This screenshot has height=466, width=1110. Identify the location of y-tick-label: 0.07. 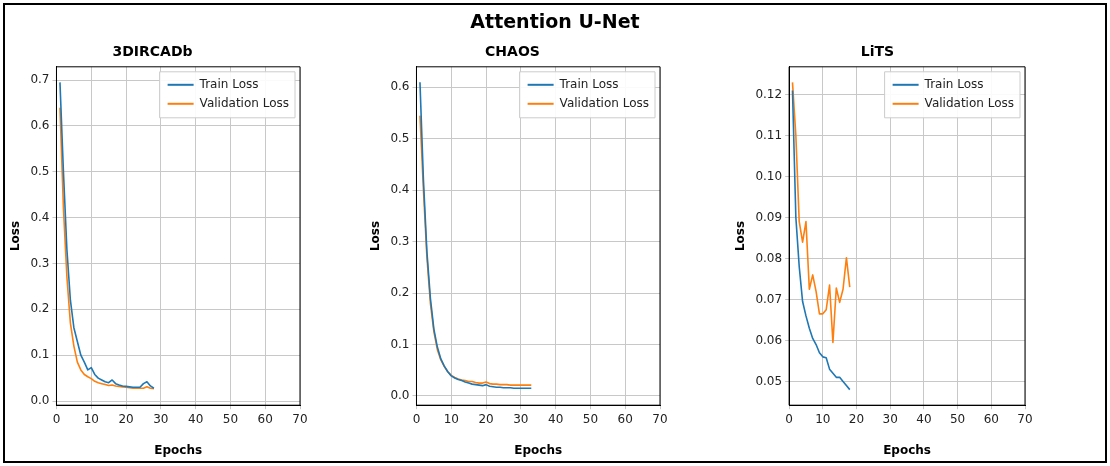
(769, 298).